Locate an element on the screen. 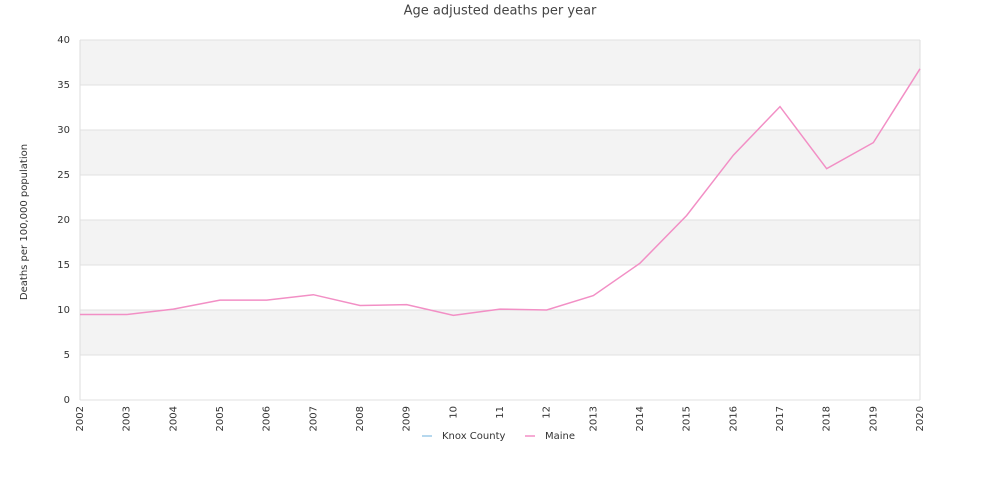 This screenshot has height=500, width=1000. x-tick-label: 2004 is located at coordinates (173, 418).